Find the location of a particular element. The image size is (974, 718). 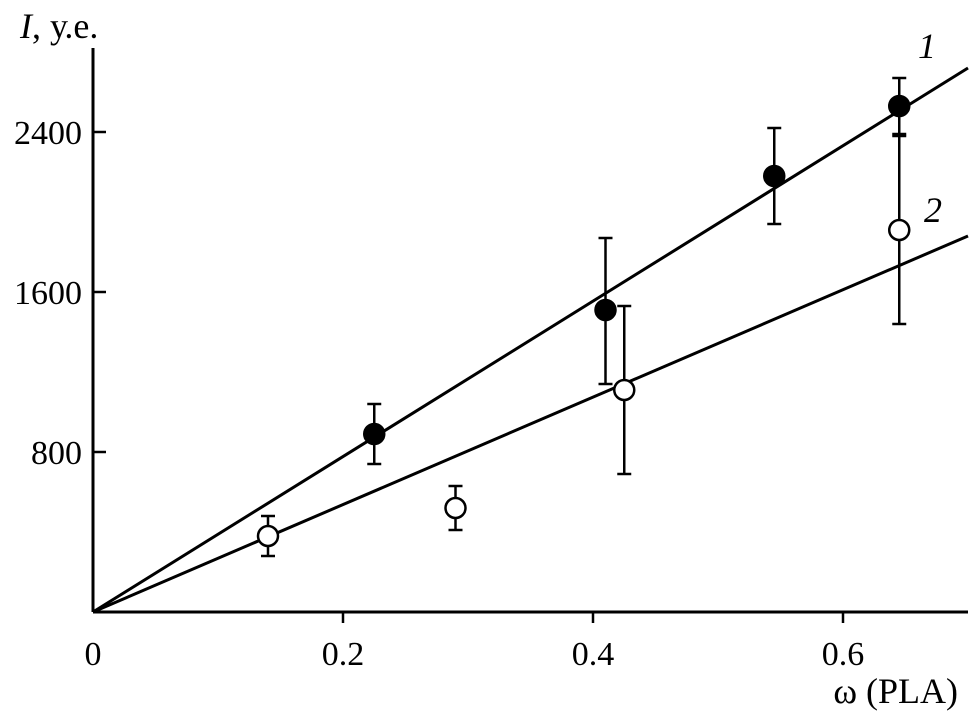

x-axis-label: ω (PLA) is located at coordinates (895, 691).